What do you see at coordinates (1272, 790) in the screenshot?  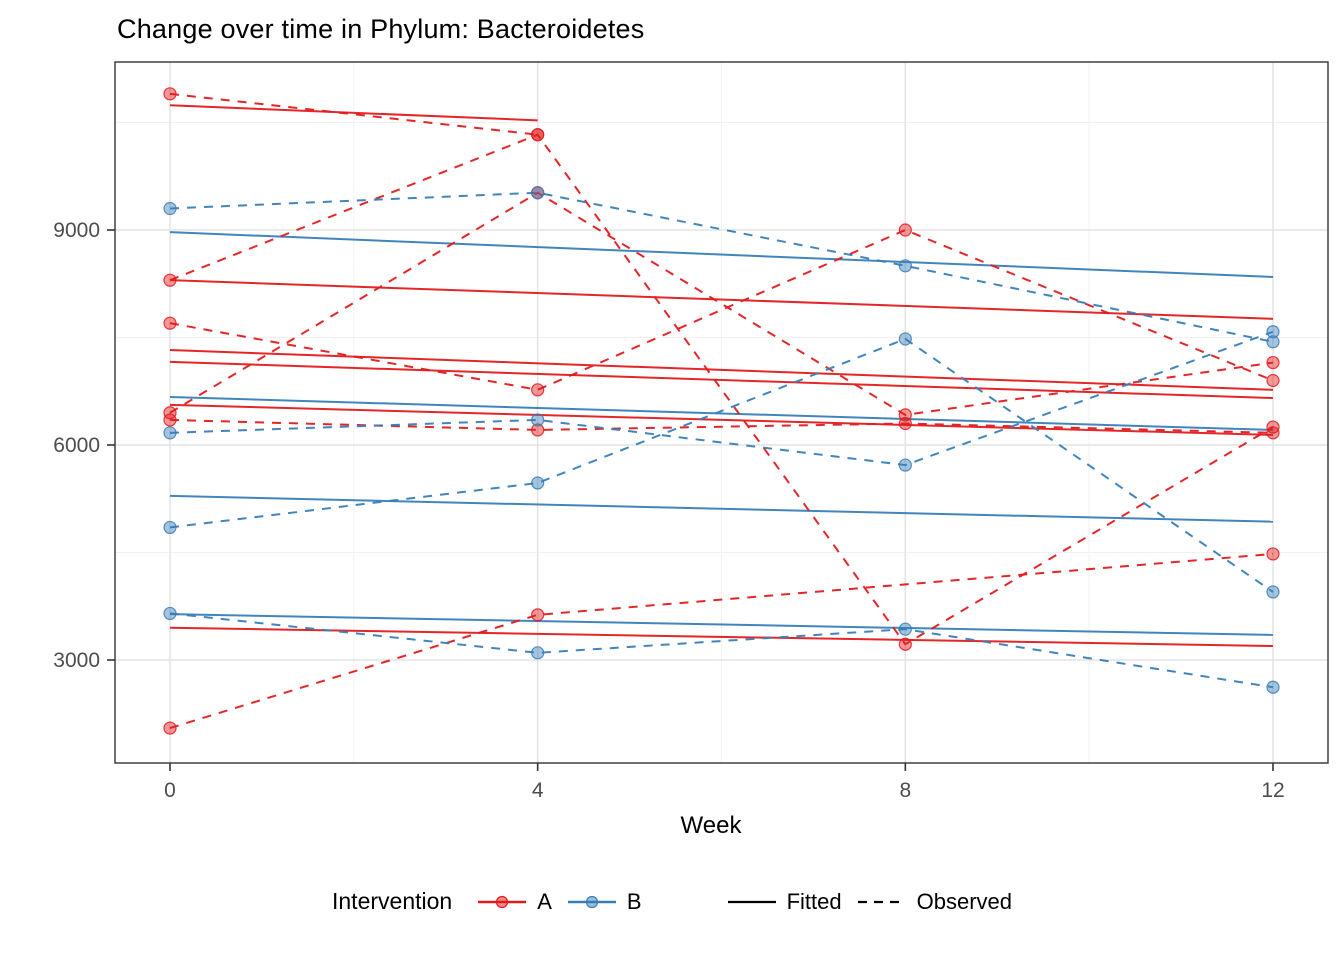 I see `x-tick-label: 12` at bounding box center [1272, 790].